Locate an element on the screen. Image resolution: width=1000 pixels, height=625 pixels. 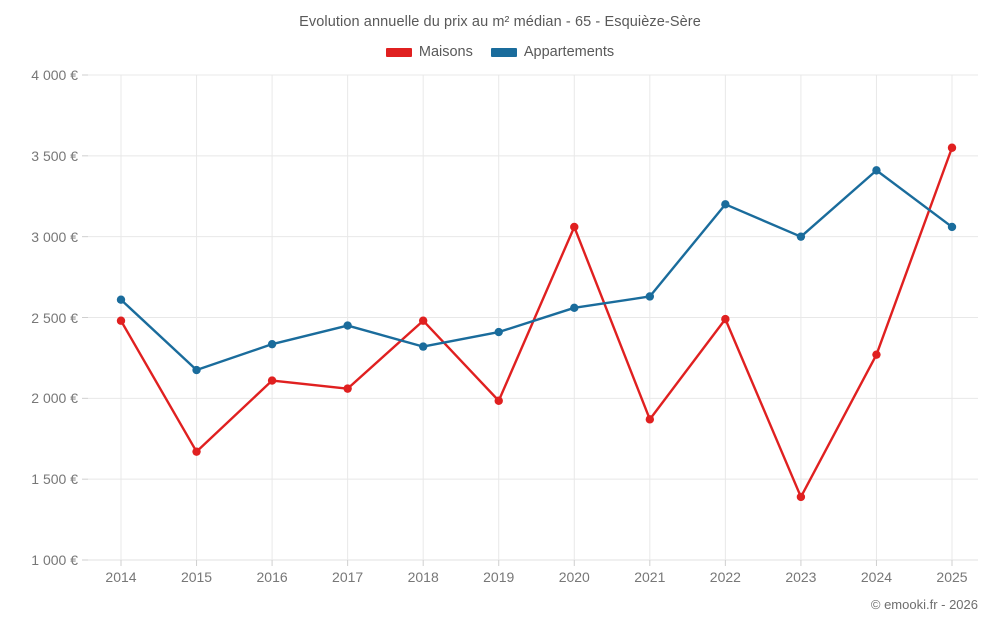
x-axis-label: 2024 is located at coordinates (876, 577).